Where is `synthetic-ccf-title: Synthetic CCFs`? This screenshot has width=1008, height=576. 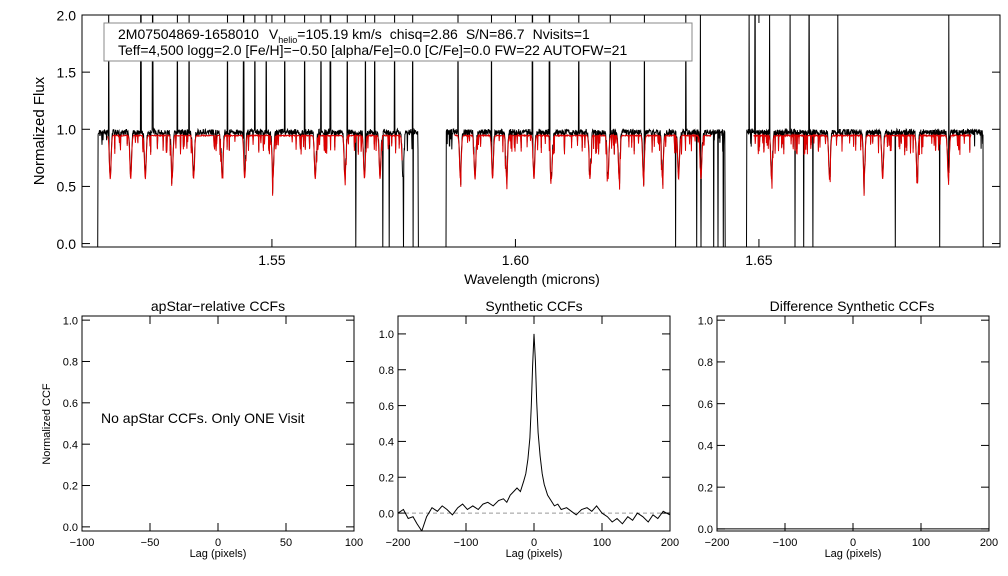 synthetic-ccf-title: Synthetic CCFs is located at coordinates (533, 306).